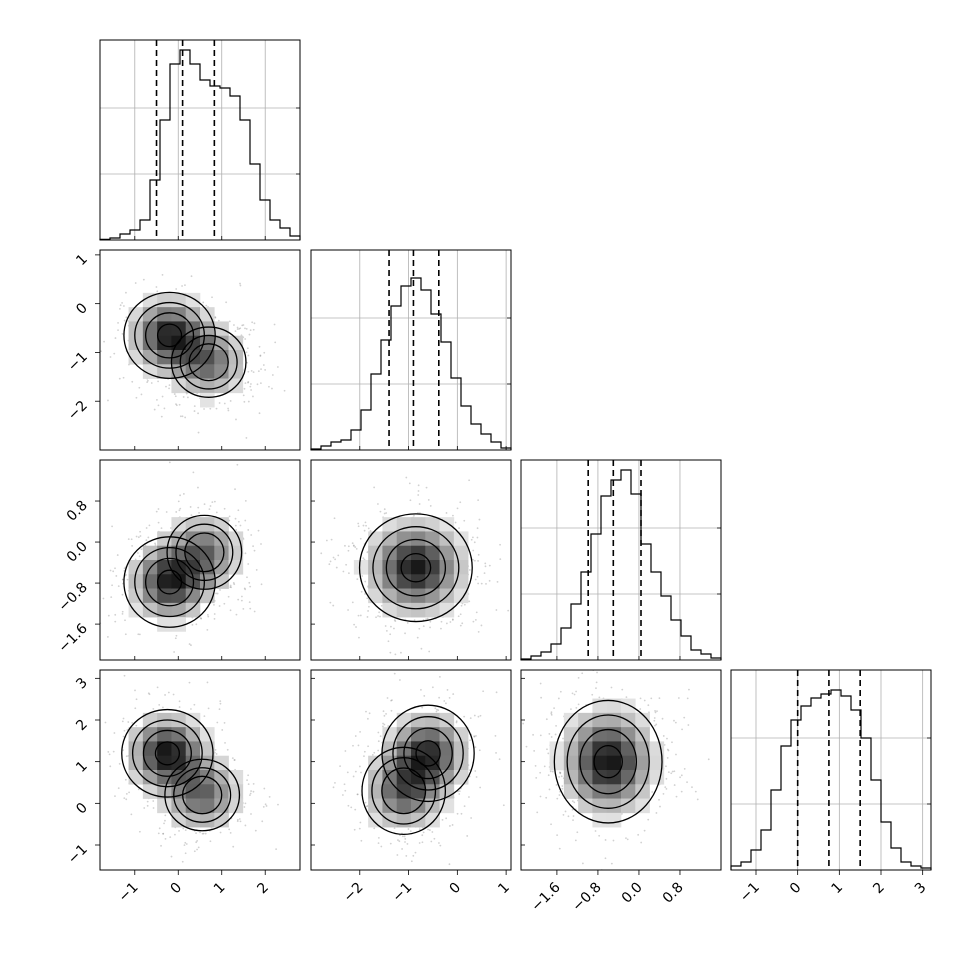  I want to click on y-tick-label: 0.0, so click(77, 552).